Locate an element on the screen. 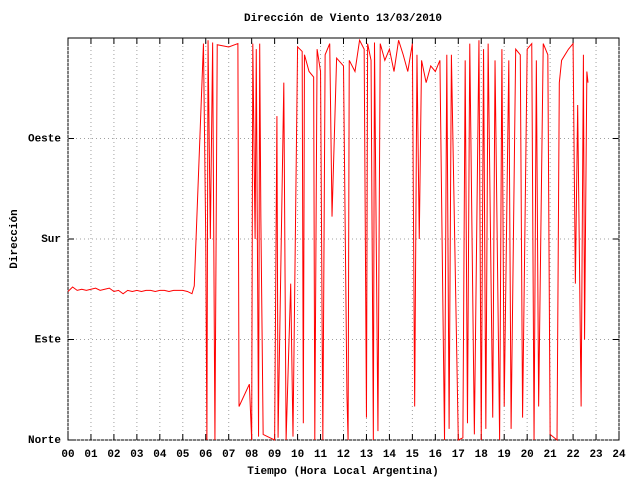 The width and height of the screenshot is (640, 480). x-tick-label: 21 is located at coordinates (551, 455).